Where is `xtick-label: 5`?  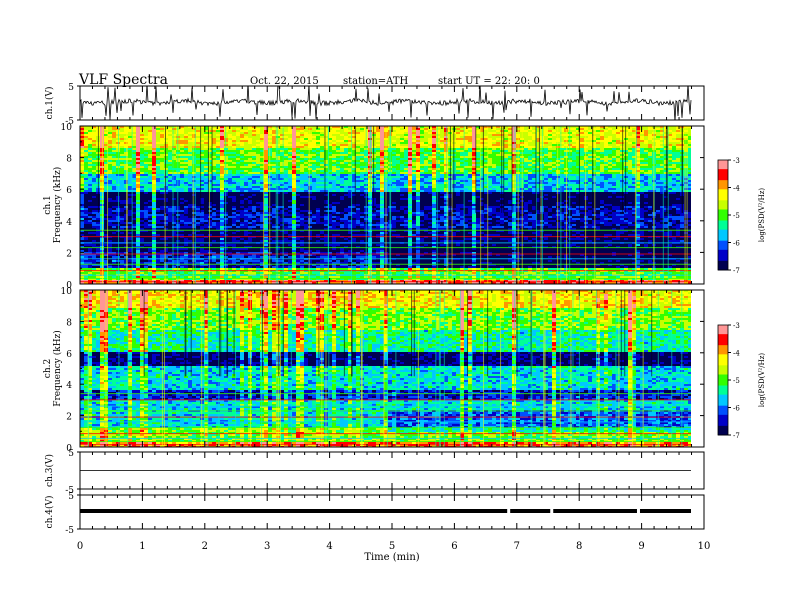
xtick-label: 5 is located at coordinates (392, 546).